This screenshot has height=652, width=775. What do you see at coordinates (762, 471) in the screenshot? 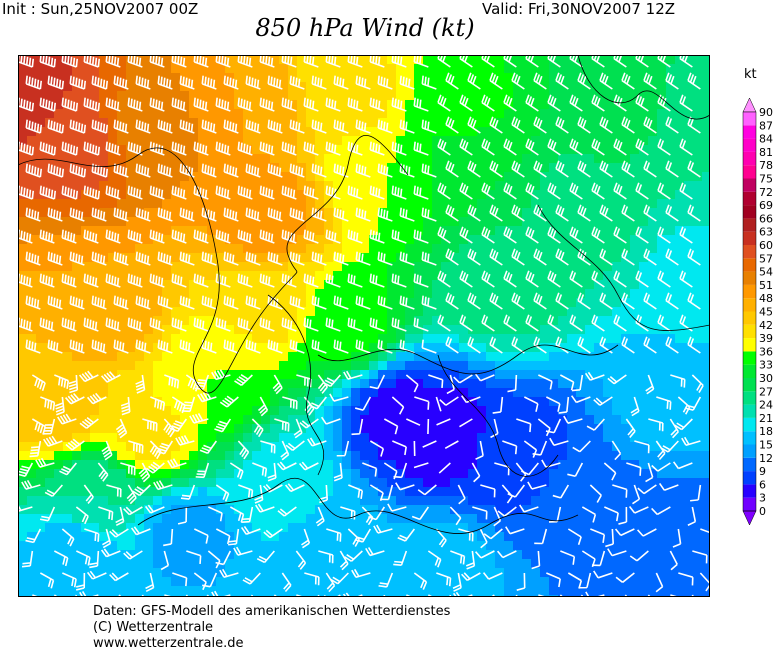
I see `colorbar-label: 9` at bounding box center [762, 471].